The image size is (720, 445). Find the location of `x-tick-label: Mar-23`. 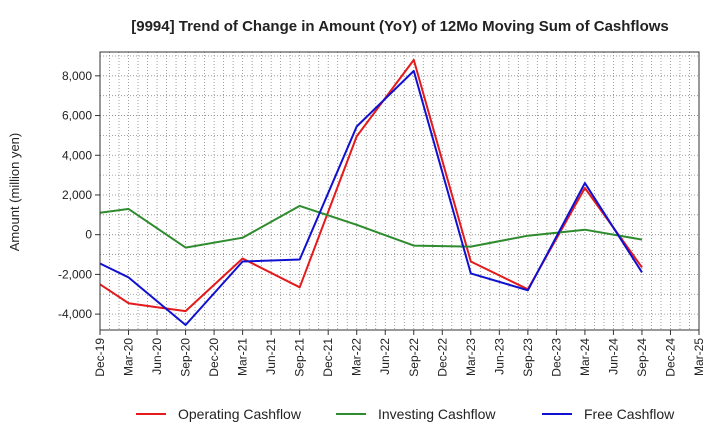

x-tick-label: Mar-23 is located at coordinates (471, 357).